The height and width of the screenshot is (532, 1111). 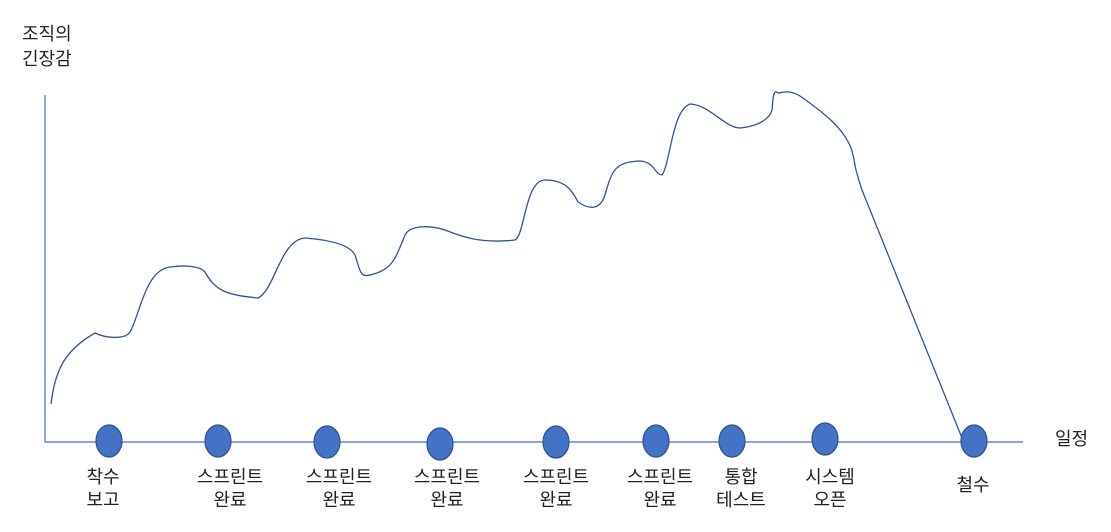 What do you see at coordinates (740, 477) in the screenshot?
I see `milestone-label: 통합` at bounding box center [740, 477].